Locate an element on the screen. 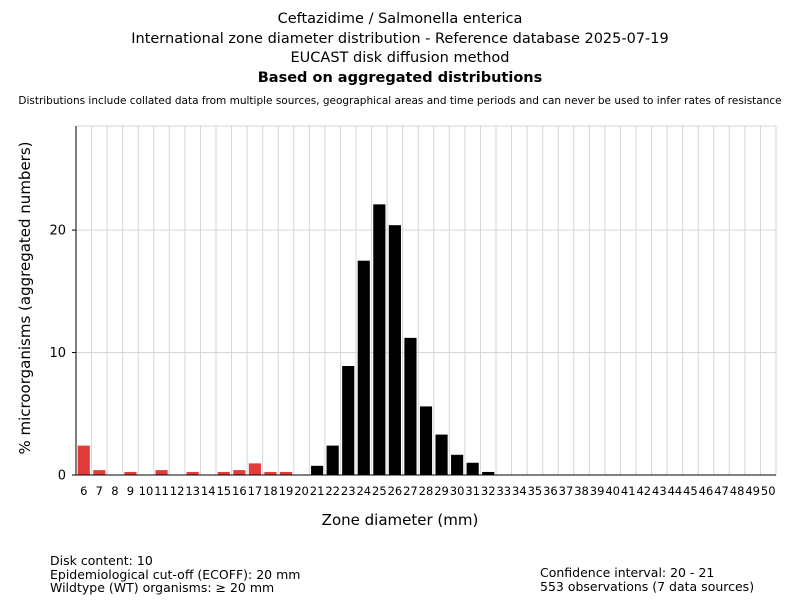 This screenshot has width=800, height=600. confidence-interval: Confidence interval: 20 - 21 is located at coordinates (627, 572).